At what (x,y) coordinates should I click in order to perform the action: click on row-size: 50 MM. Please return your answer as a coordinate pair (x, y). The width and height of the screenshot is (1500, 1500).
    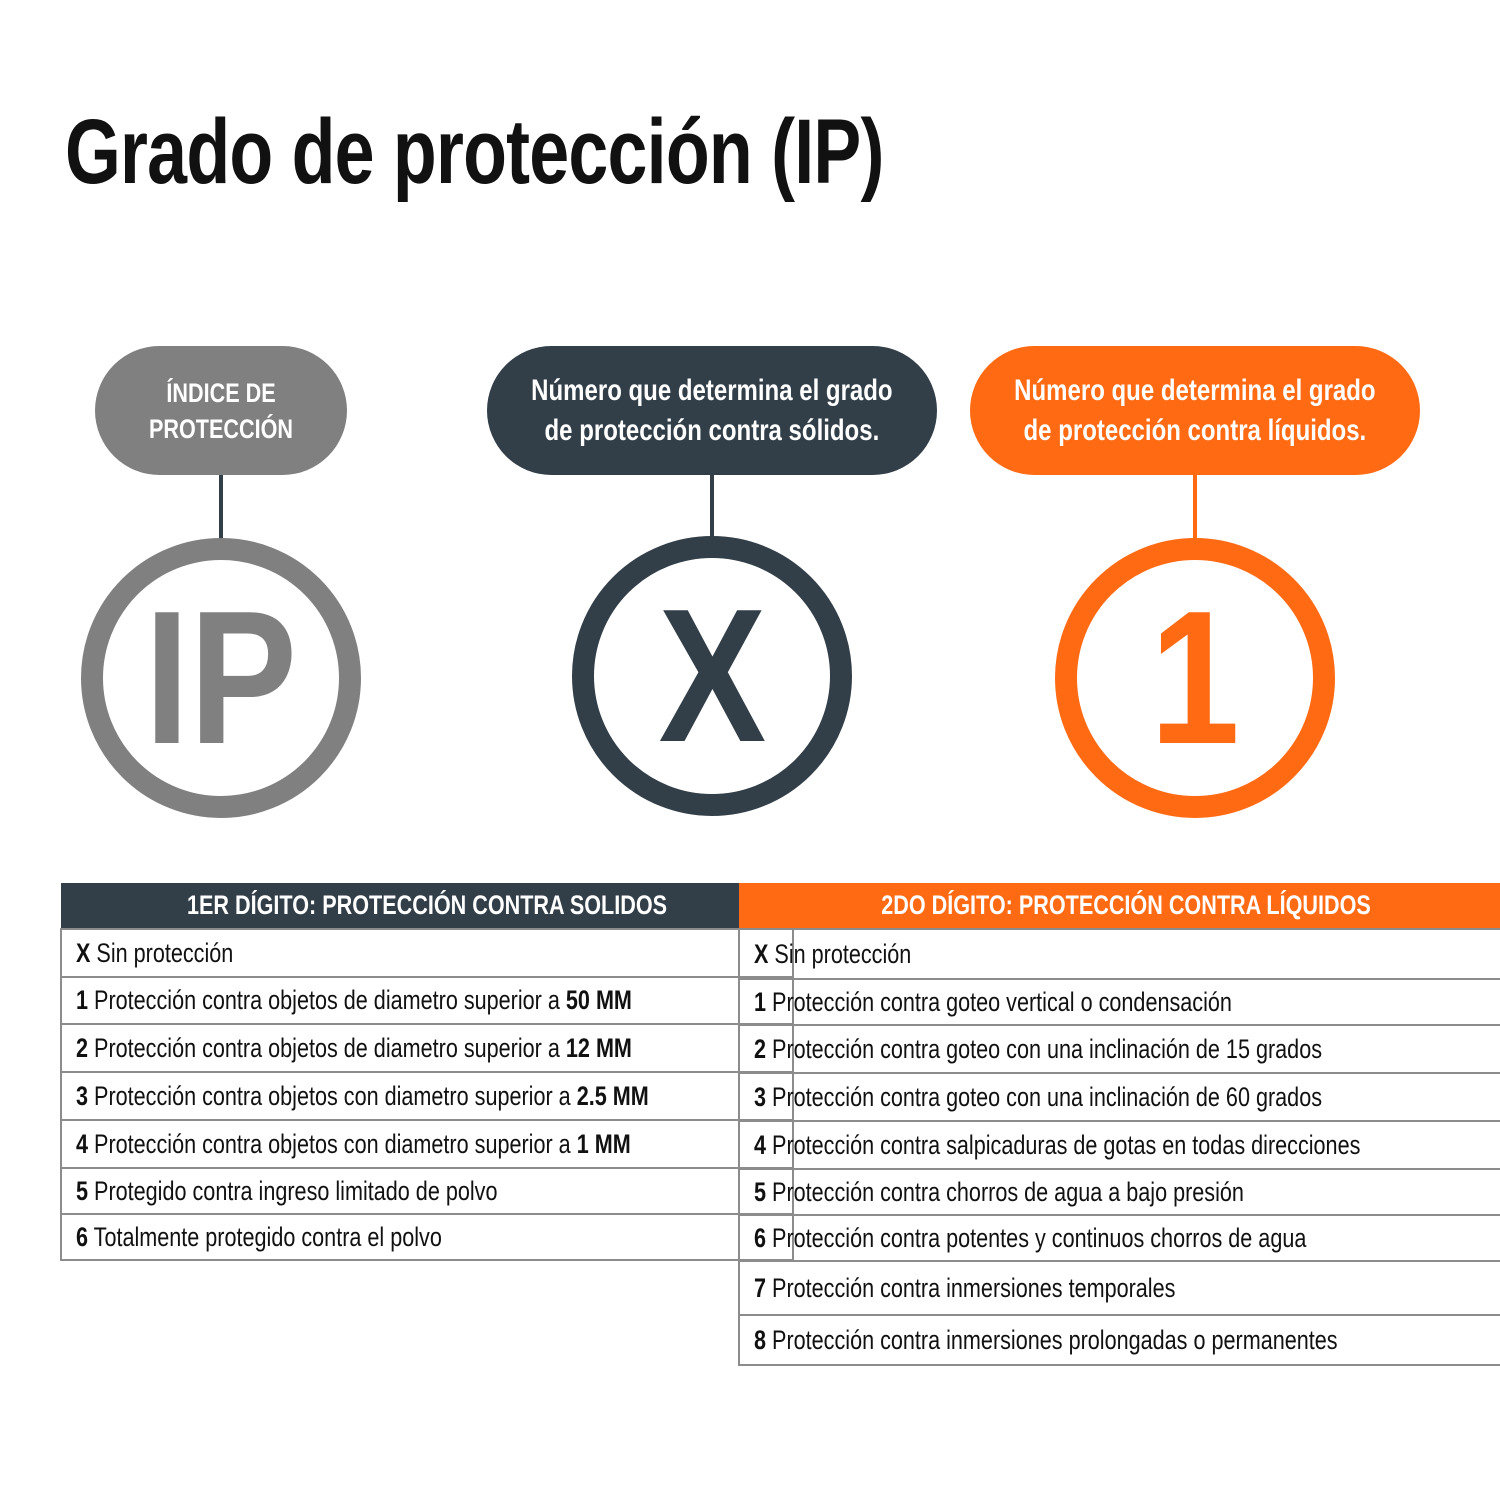
    Looking at the image, I should click on (598, 1000).